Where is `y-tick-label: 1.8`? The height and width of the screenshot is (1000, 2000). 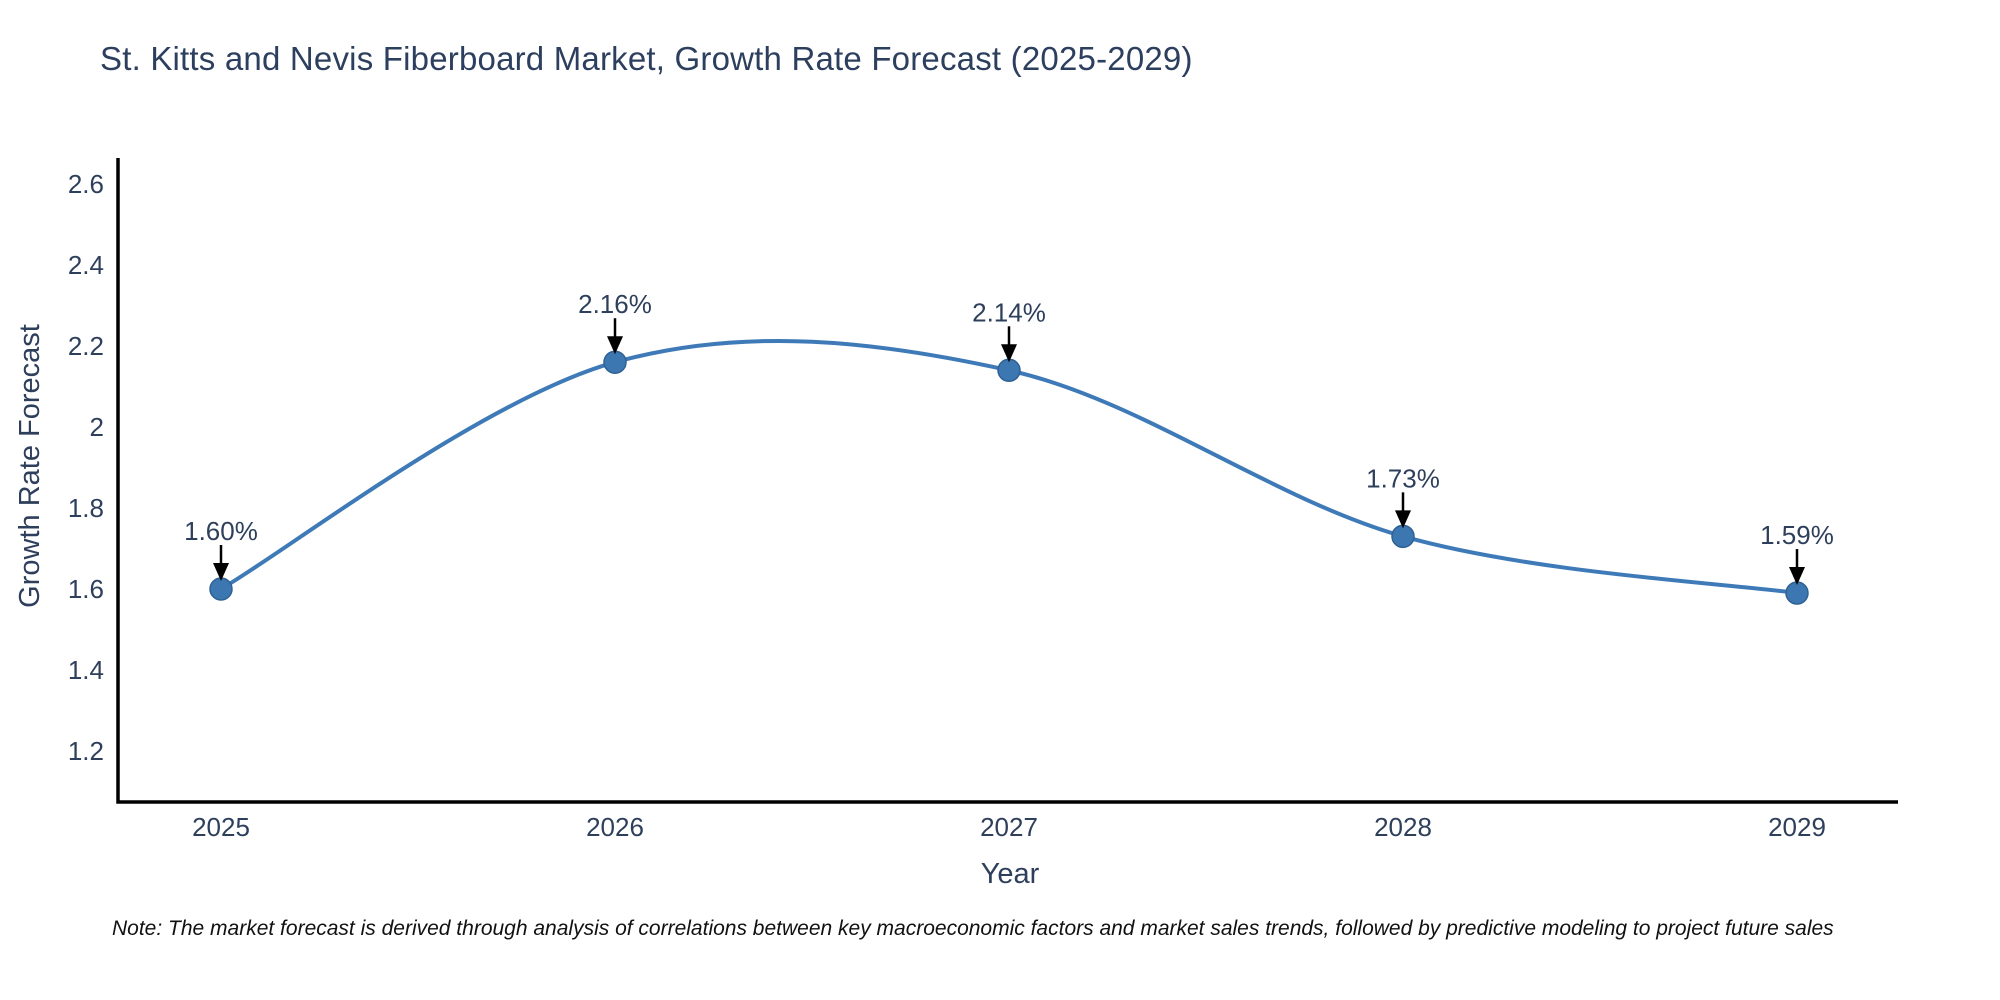 y-tick-label: 1.8 is located at coordinates (86, 508).